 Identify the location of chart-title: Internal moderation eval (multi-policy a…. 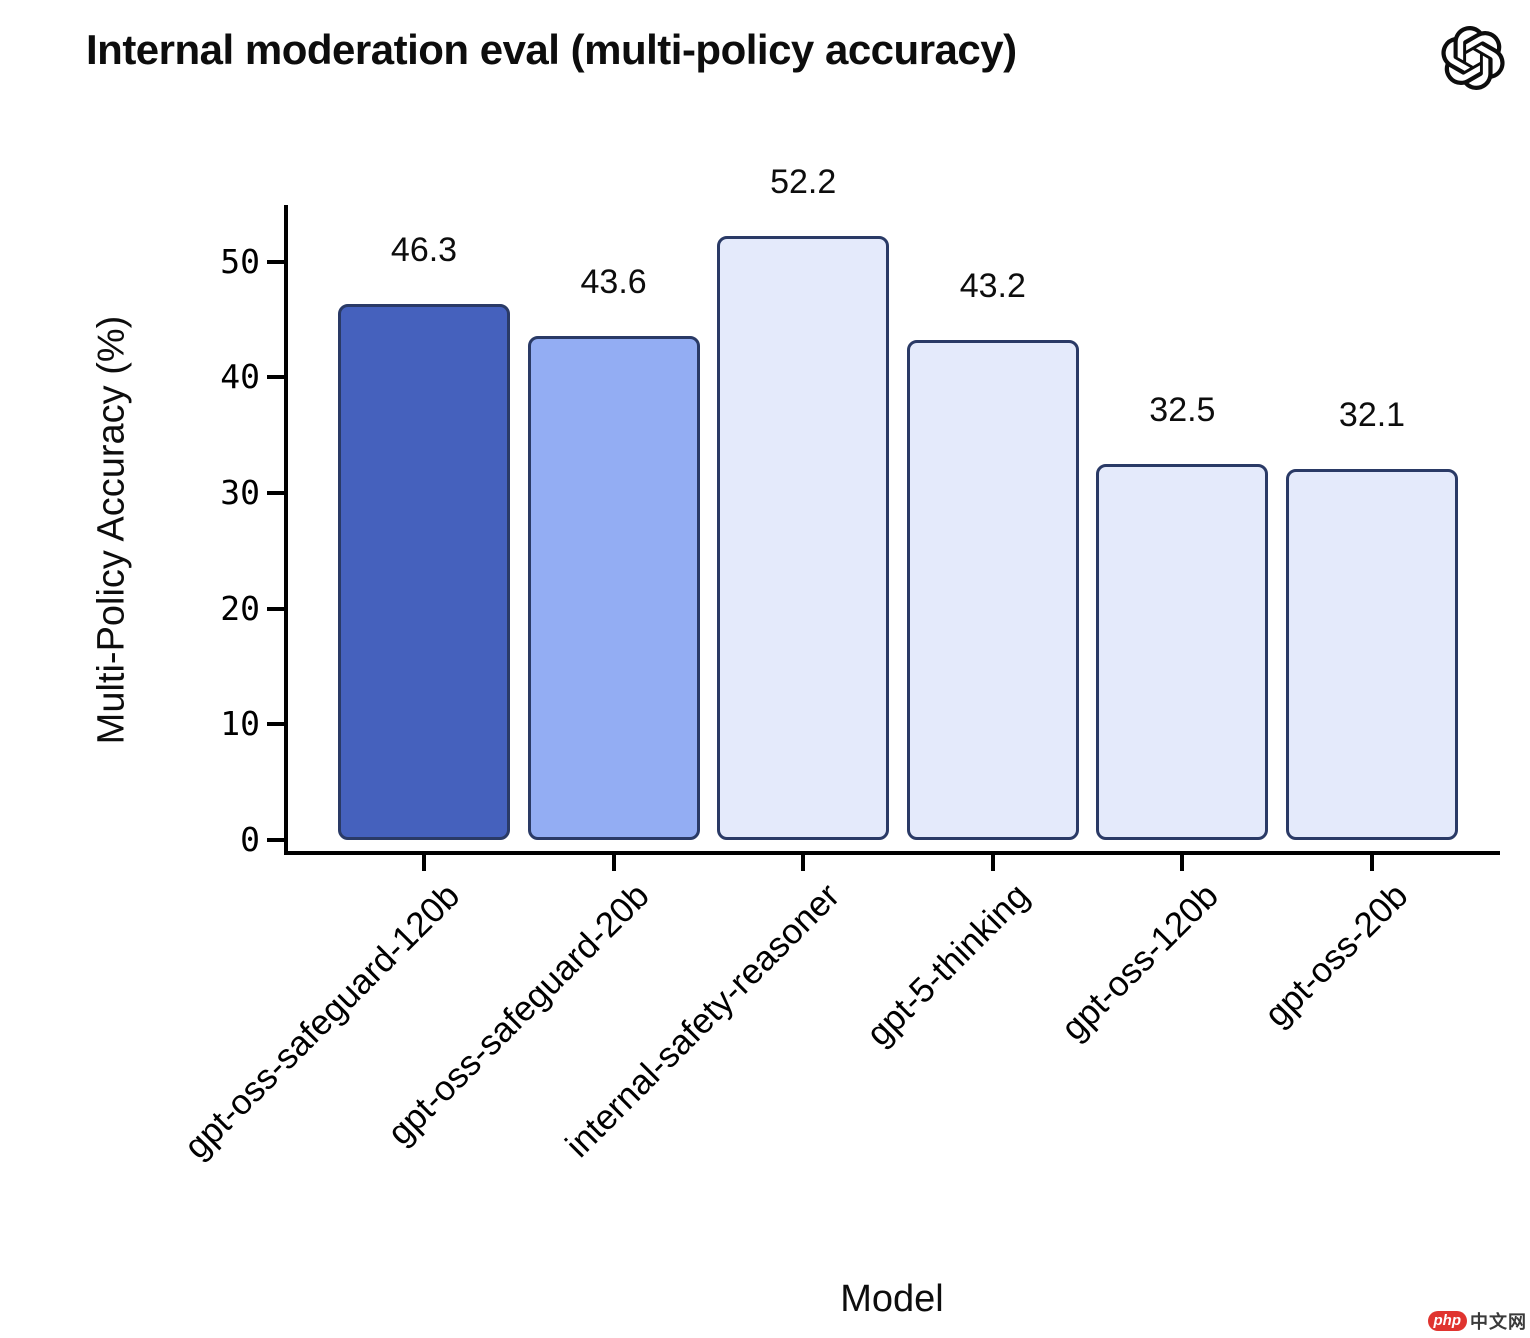
(551, 49).